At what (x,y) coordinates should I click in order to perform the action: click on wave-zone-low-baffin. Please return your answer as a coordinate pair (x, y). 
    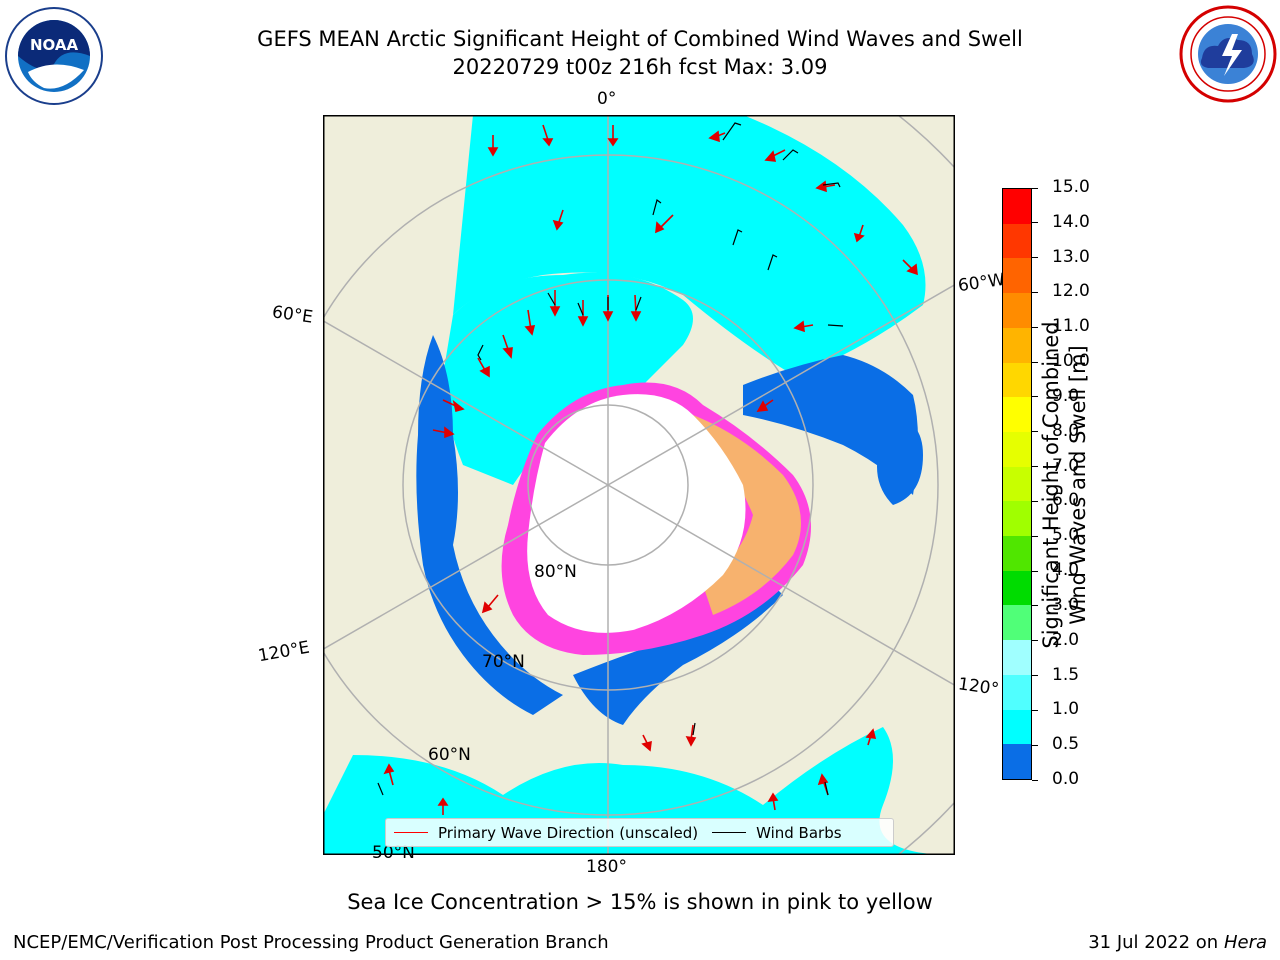
    Looking at the image, I should click on (830, 425).